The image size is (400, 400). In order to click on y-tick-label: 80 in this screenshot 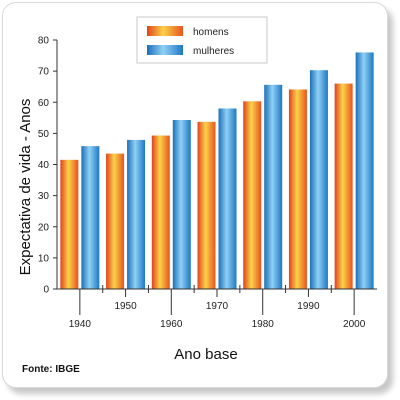, I will do `click(44, 41)`.